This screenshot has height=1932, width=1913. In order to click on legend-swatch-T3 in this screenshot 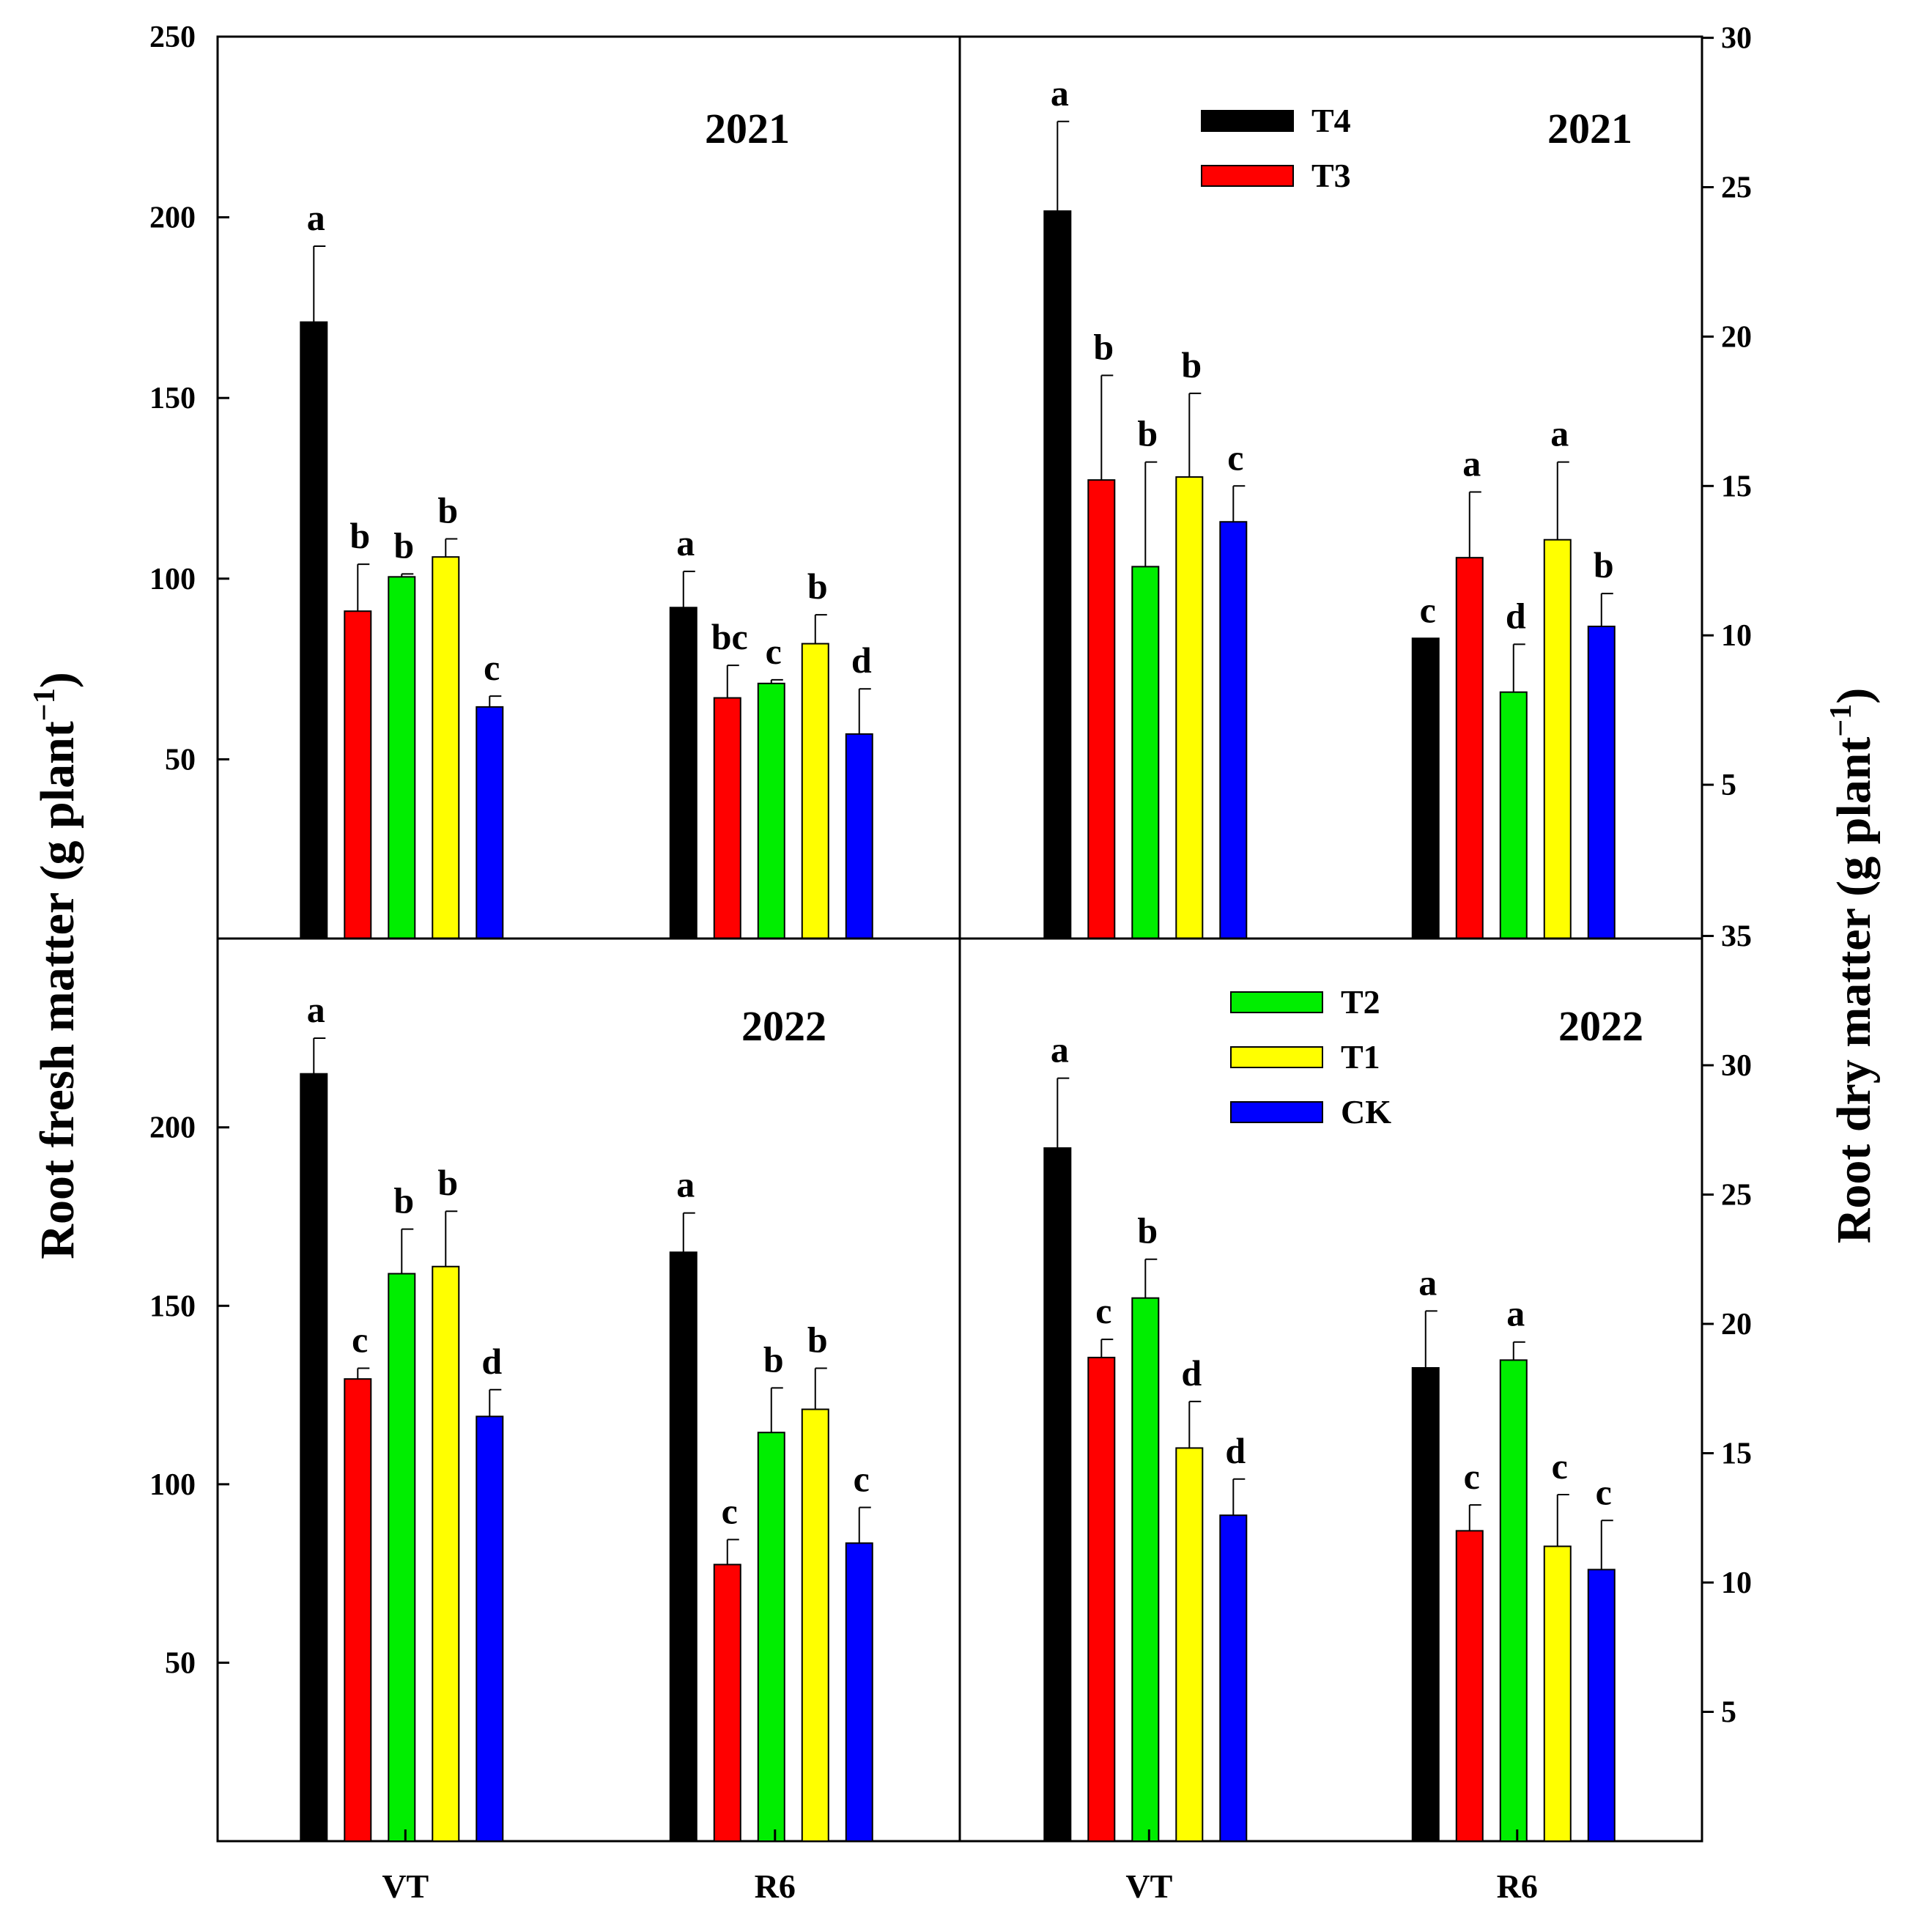, I will do `click(1247, 176)`.